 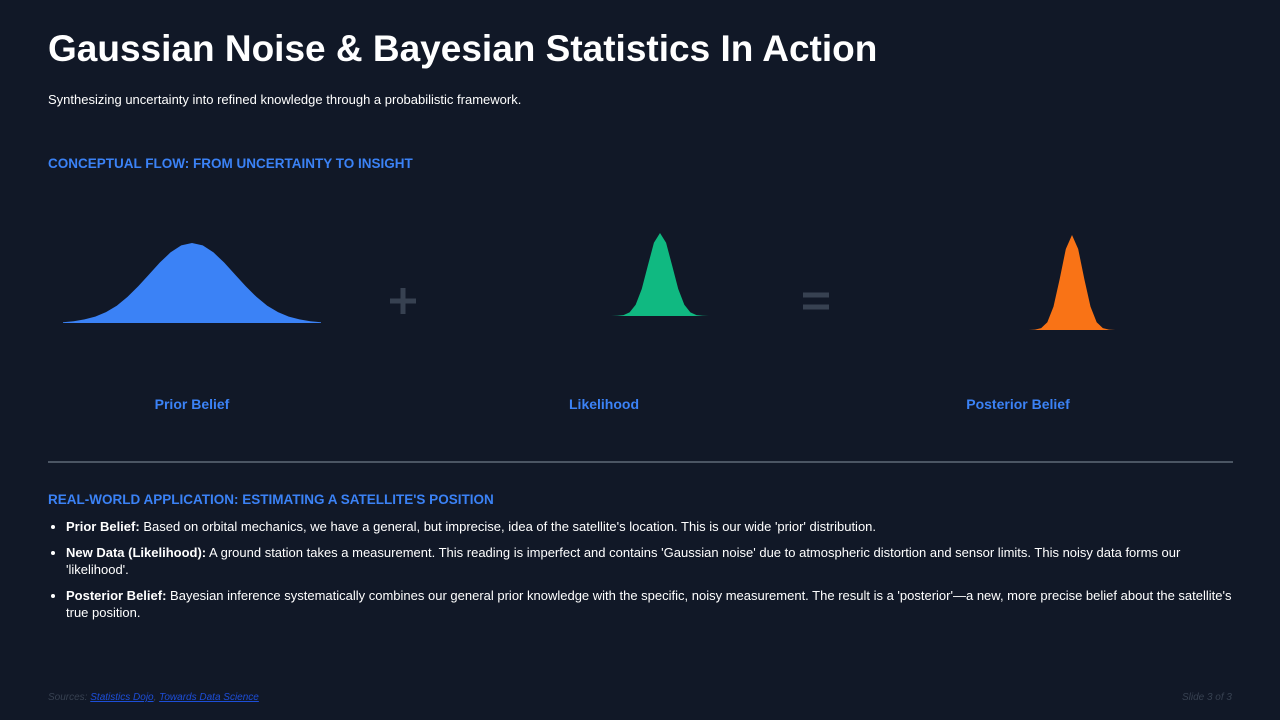 I want to click on source-link: Towards Data Science, so click(x=209, y=697).